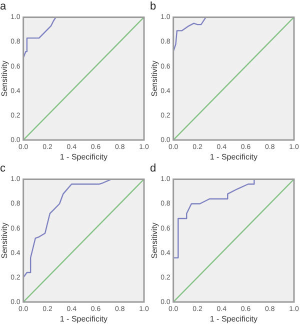 The width and height of the screenshot is (300, 324). What do you see at coordinates (153, 168) in the screenshot?
I see `chart-title: d` at bounding box center [153, 168].